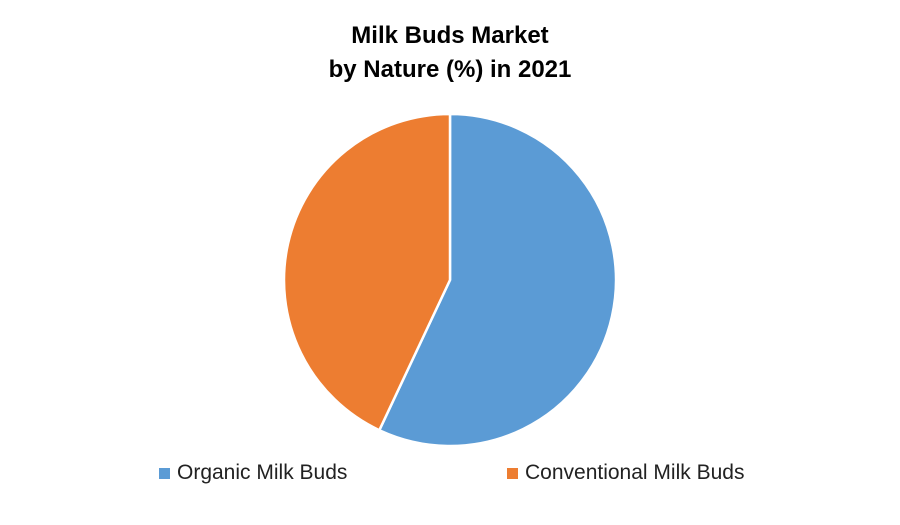  I want to click on pie-slice-conventional, so click(367, 272).